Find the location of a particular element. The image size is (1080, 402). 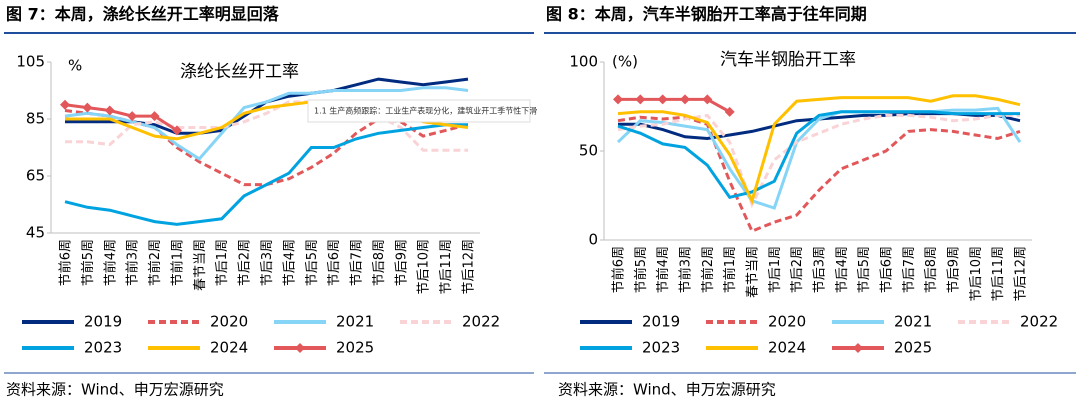

figure-title: 图 7：本周，涤纶长丝开工率明显回落 is located at coordinates (143, 14).